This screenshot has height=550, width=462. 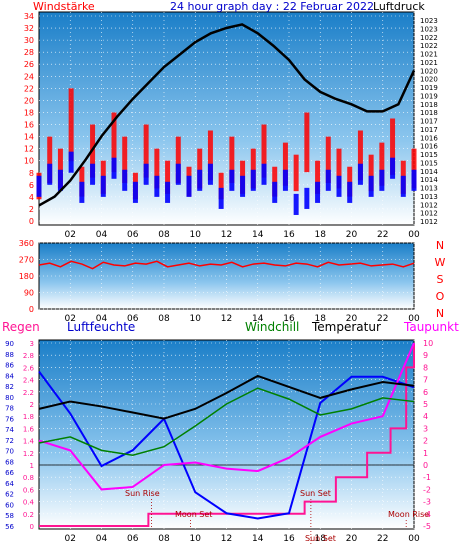 I want to click on rain-tick-label: 2.6, so click(x=29, y=368).